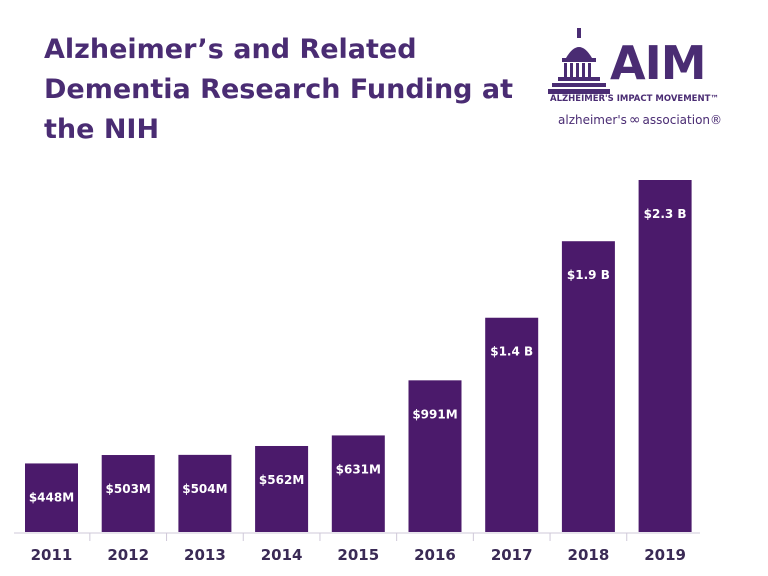 The image size is (768, 576). I want to click on data-label-2013: $504M, so click(204, 489).